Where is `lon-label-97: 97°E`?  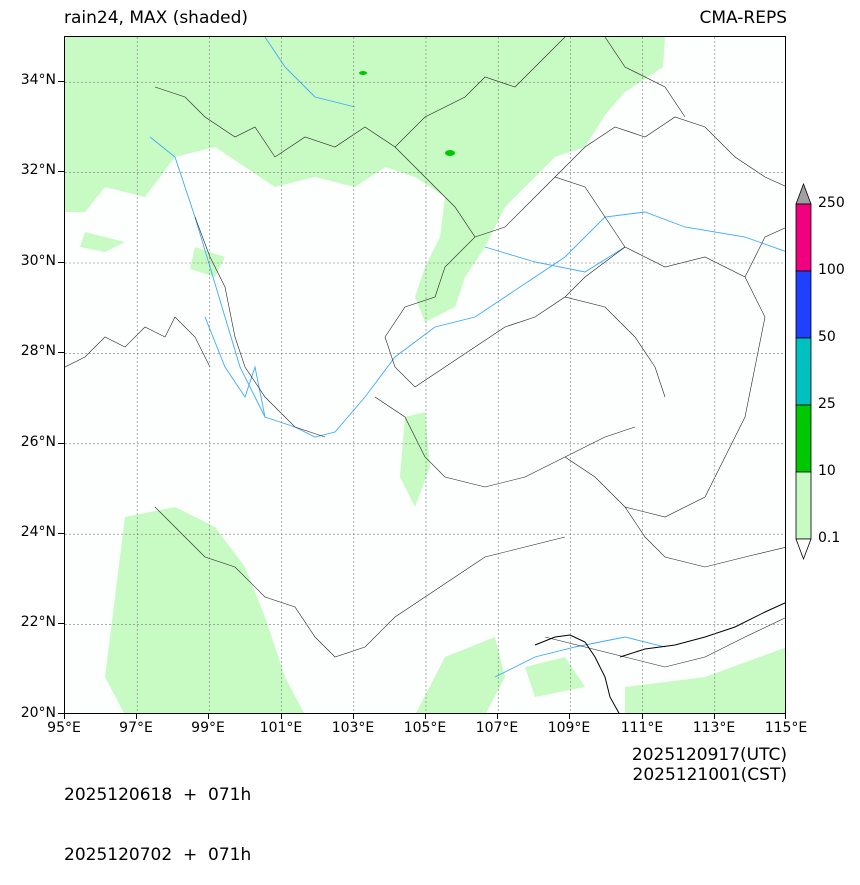 lon-label-97: 97°E is located at coordinates (136, 728).